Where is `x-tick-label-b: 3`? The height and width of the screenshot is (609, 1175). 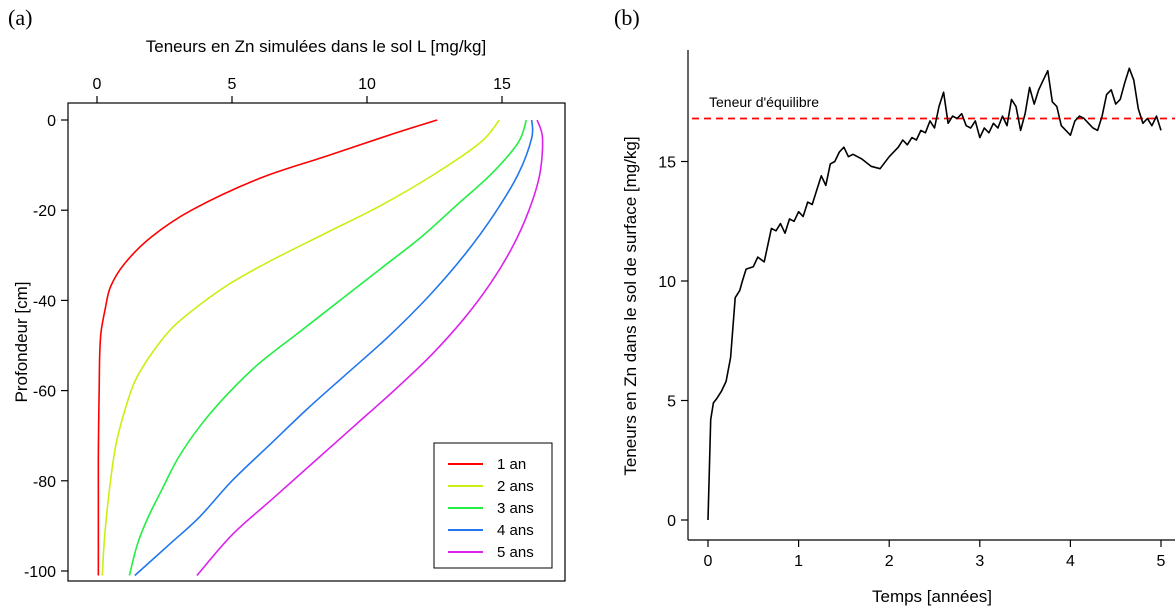
x-tick-label-b: 3 is located at coordinates (979, 561).